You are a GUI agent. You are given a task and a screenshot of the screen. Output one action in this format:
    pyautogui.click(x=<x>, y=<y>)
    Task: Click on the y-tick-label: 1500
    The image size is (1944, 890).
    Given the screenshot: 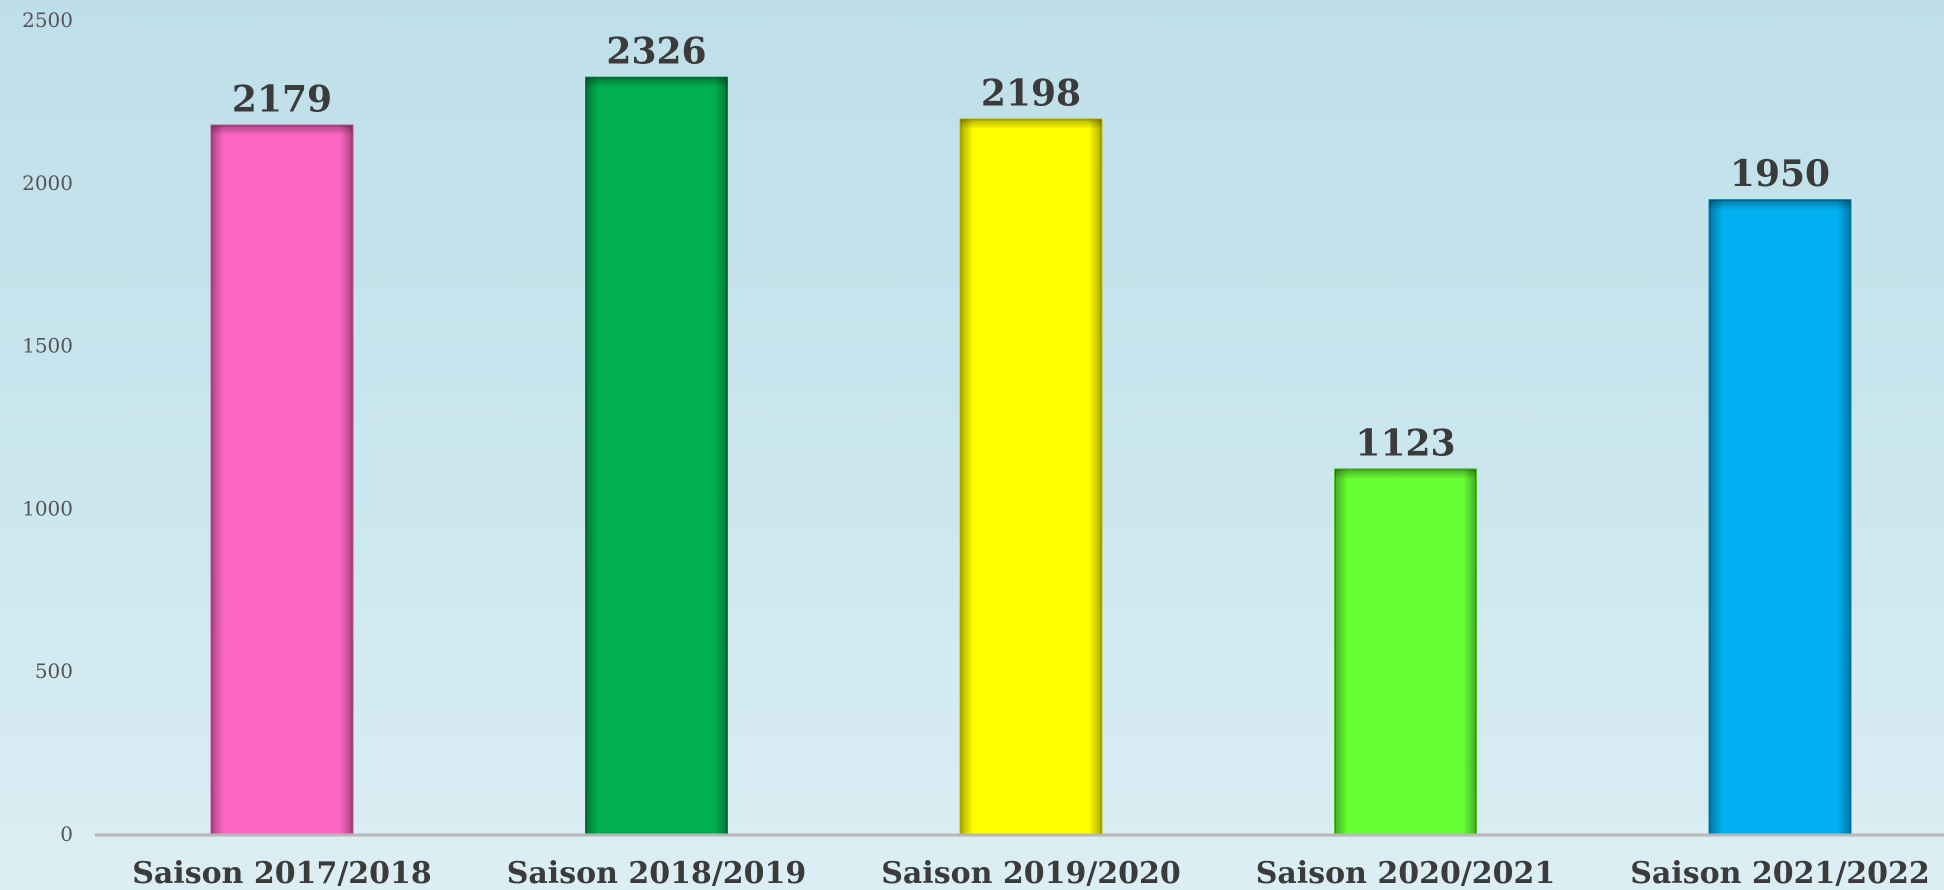 What is the action you would take?
    pyautogui.click(x=47, y=346)
    